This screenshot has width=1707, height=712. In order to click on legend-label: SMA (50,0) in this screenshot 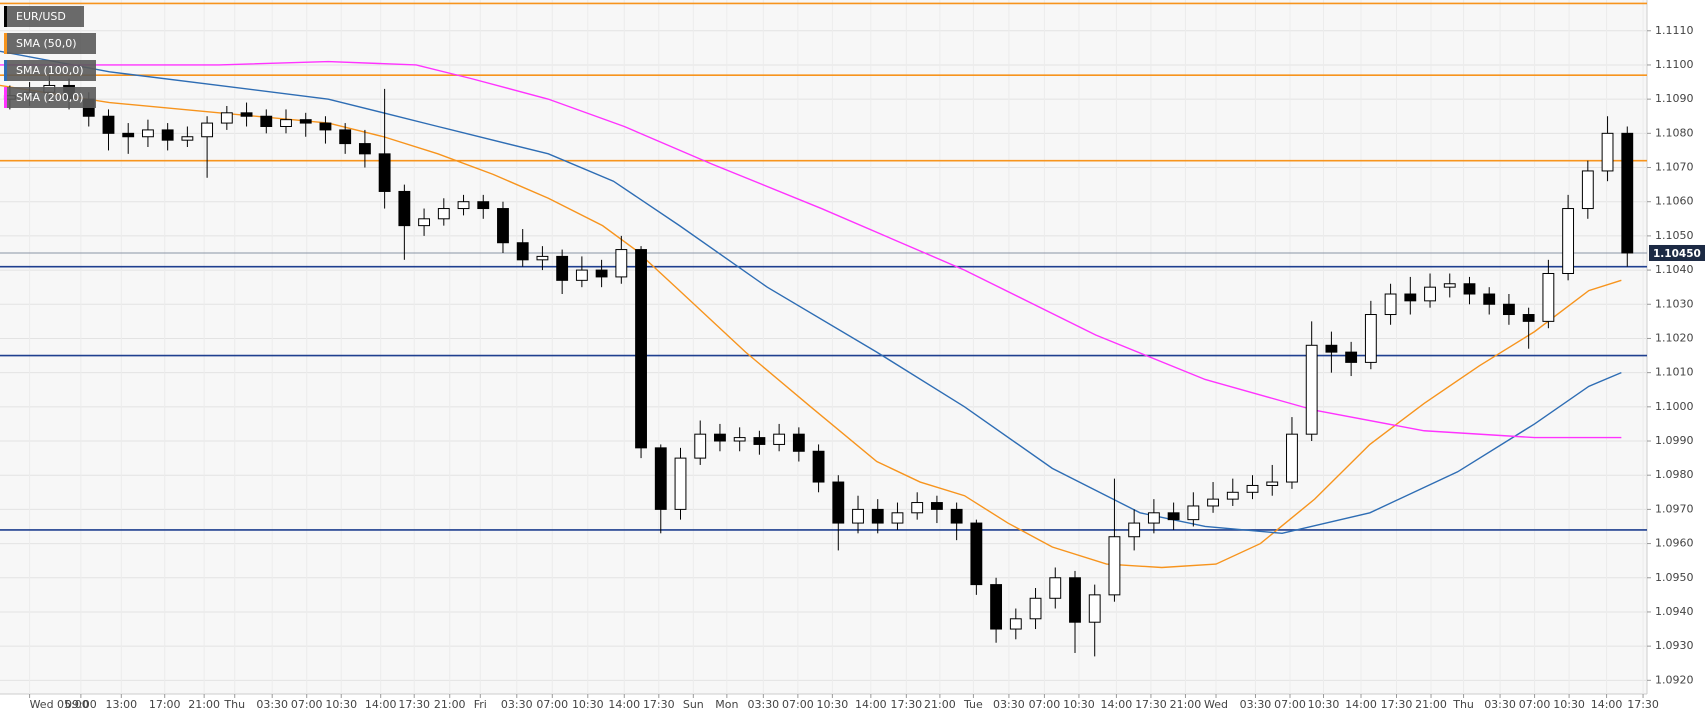, I will do `click(46, 43)`.